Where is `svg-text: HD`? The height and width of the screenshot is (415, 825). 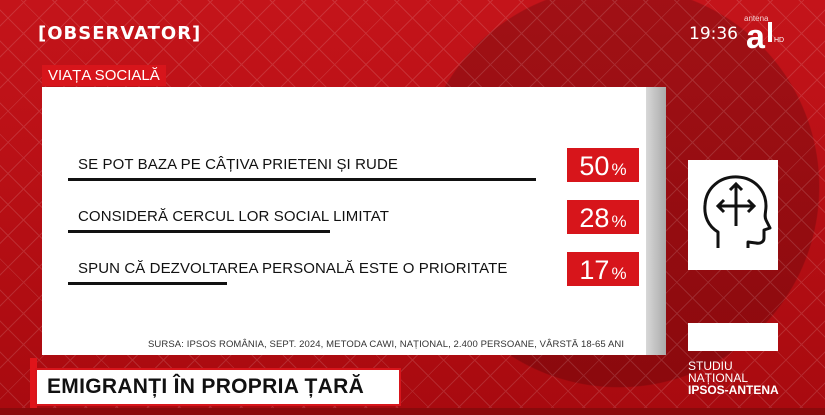
svg-text: HD is located at coordinates (779, 40).